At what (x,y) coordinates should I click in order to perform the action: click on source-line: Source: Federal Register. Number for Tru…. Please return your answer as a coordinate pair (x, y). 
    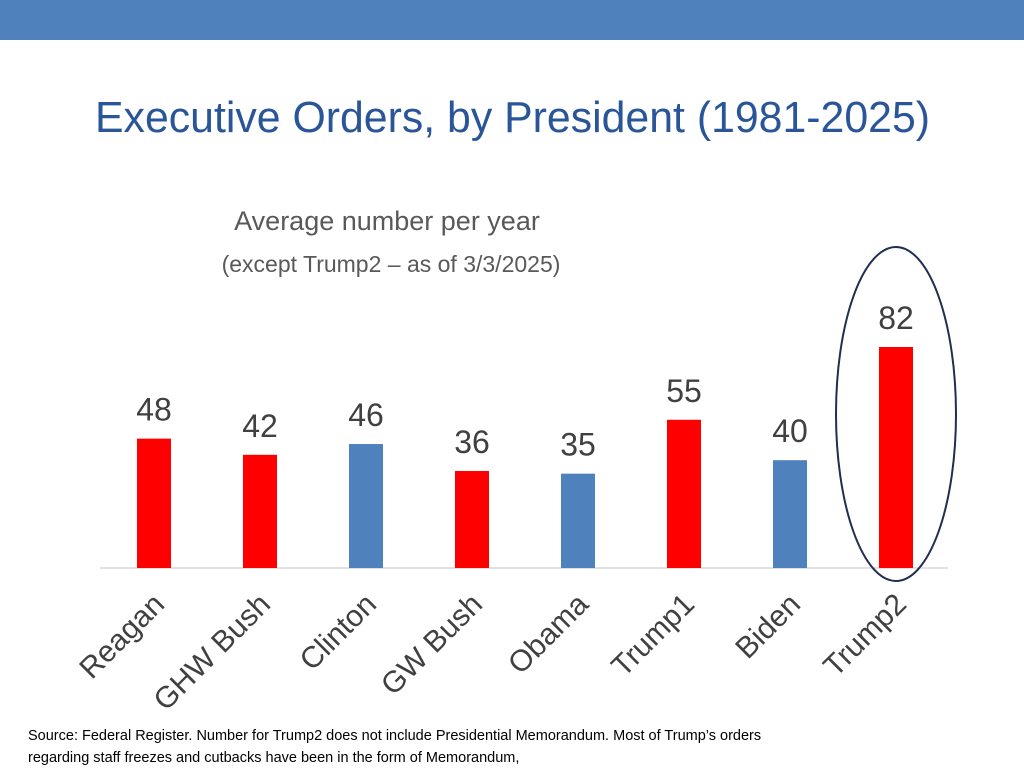
    Looking at the image, I should click on (394, 736).